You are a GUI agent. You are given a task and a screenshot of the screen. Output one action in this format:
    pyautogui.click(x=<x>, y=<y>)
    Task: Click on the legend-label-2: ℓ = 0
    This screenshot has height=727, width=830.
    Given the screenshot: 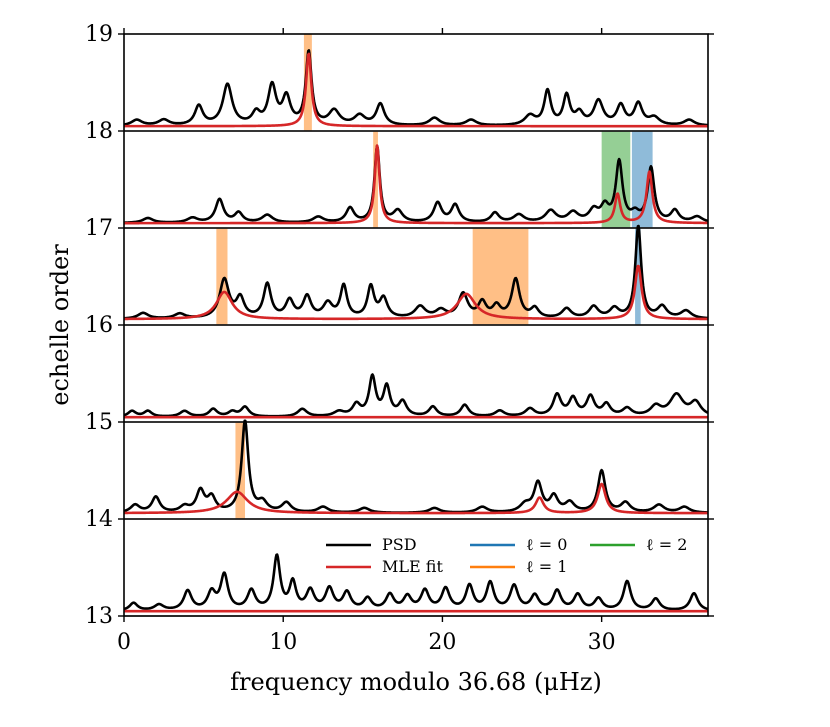 What is the action you would take?
    pyautogui.click(x=546, y=544)
    